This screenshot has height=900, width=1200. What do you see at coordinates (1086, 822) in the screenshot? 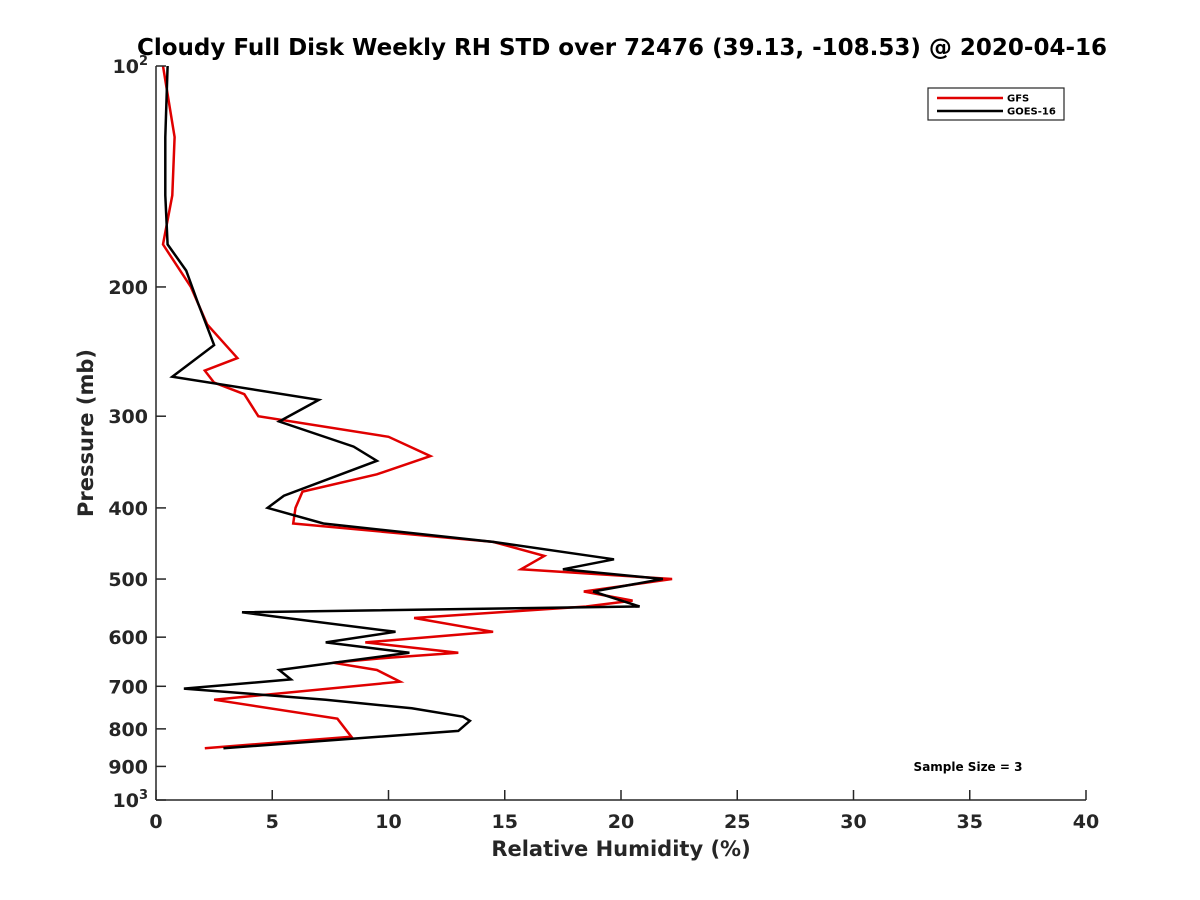
I see `x-tick-label: 40` at bounding box center [1086, 822].